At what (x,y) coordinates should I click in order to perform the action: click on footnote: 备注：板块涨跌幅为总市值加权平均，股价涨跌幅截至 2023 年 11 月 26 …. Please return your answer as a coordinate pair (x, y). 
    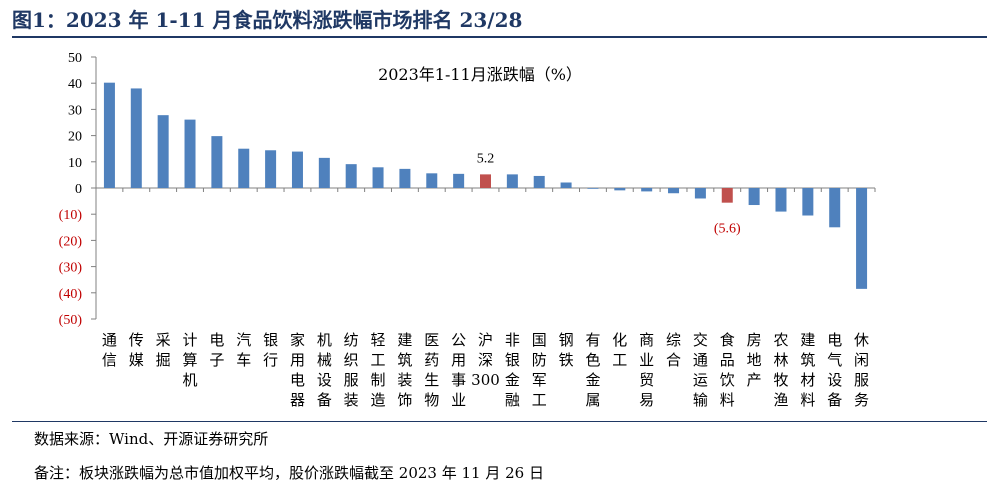
    Looking at the image, I should click on (289, 473).